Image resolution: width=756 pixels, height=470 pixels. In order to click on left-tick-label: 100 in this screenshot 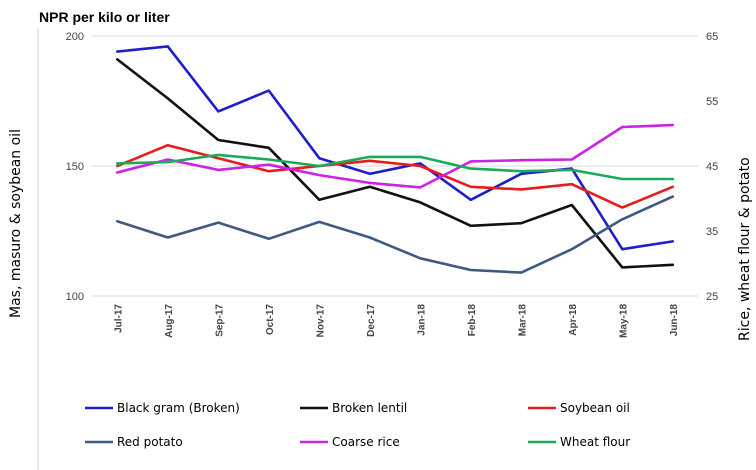, I will do `click(75, 297)`.